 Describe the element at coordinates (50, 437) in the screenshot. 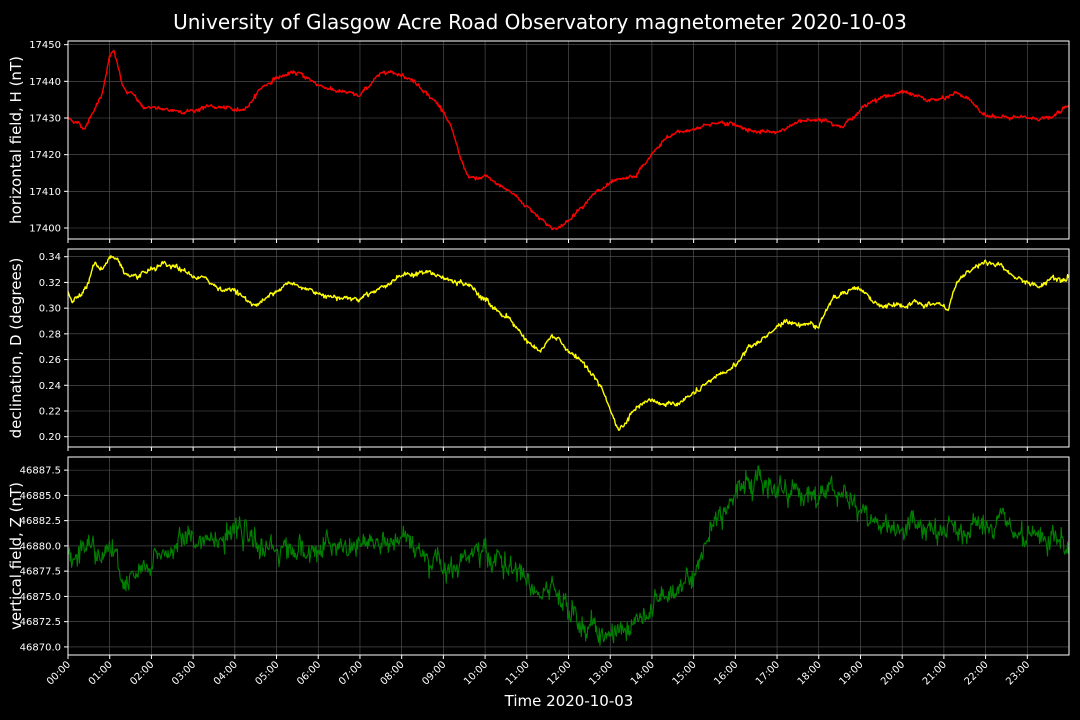

I see `y-tick-label: 0.20` at that location.